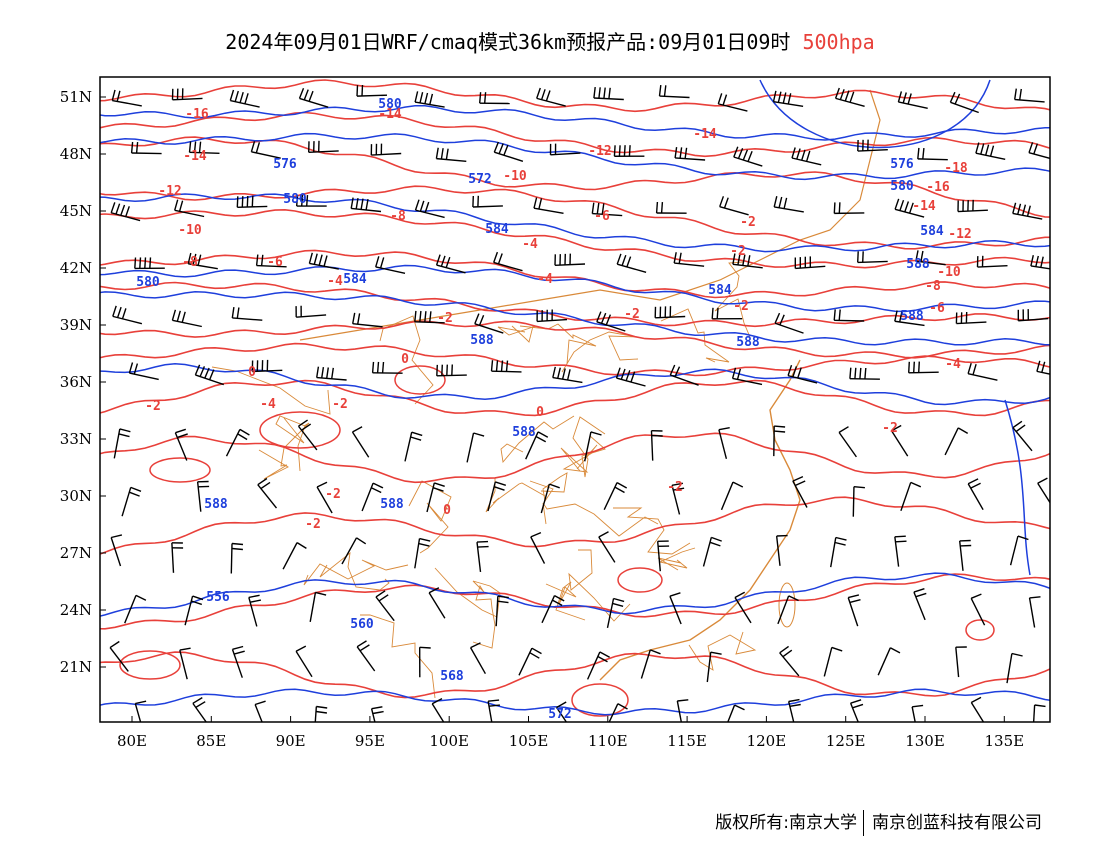  I want to click on coastline, so click(700, 520).